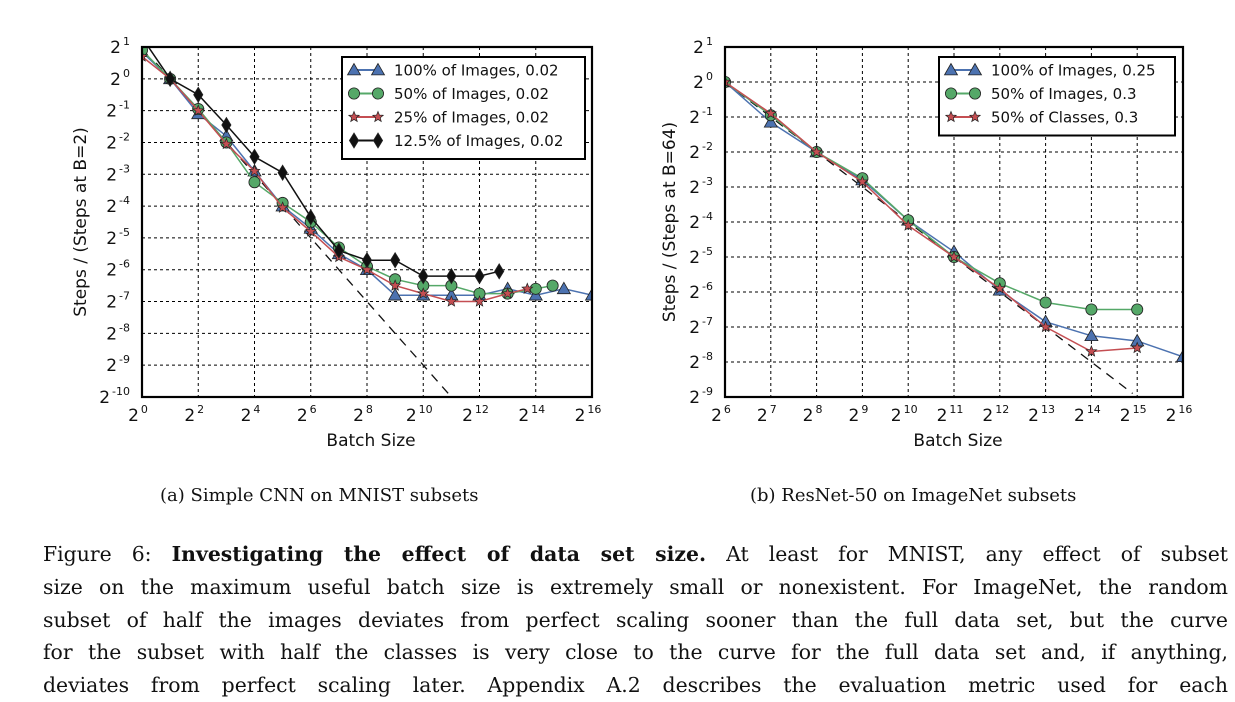 The width and height of the screenshot is (1235, 702). I want to click on y-tick-label: 2 -1, so click(118, 110).